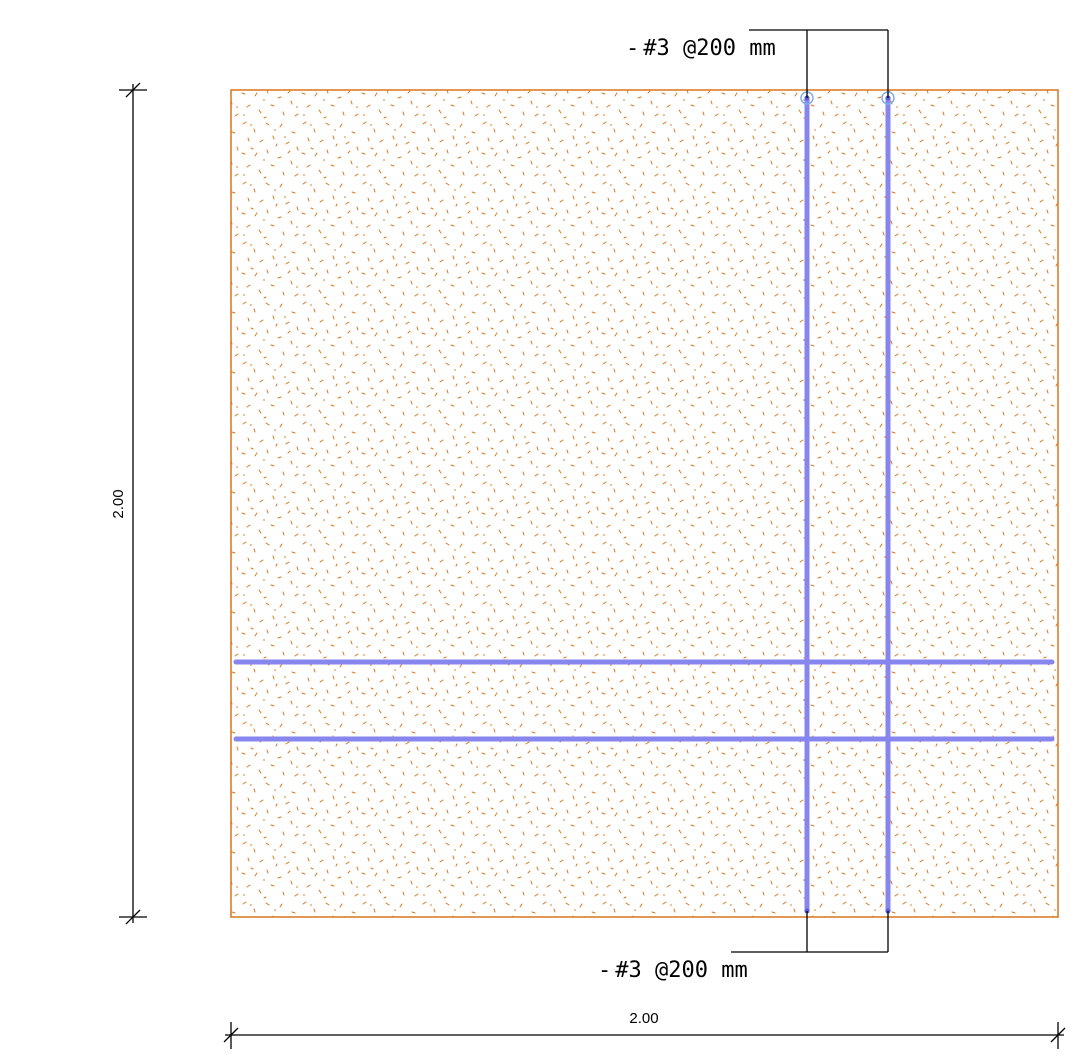 The height and width of the screenshot is (1057, 1076). Describe the element at coordinates (644, 1035) in the screenshot. I see `horizontal-dimension` at that location.